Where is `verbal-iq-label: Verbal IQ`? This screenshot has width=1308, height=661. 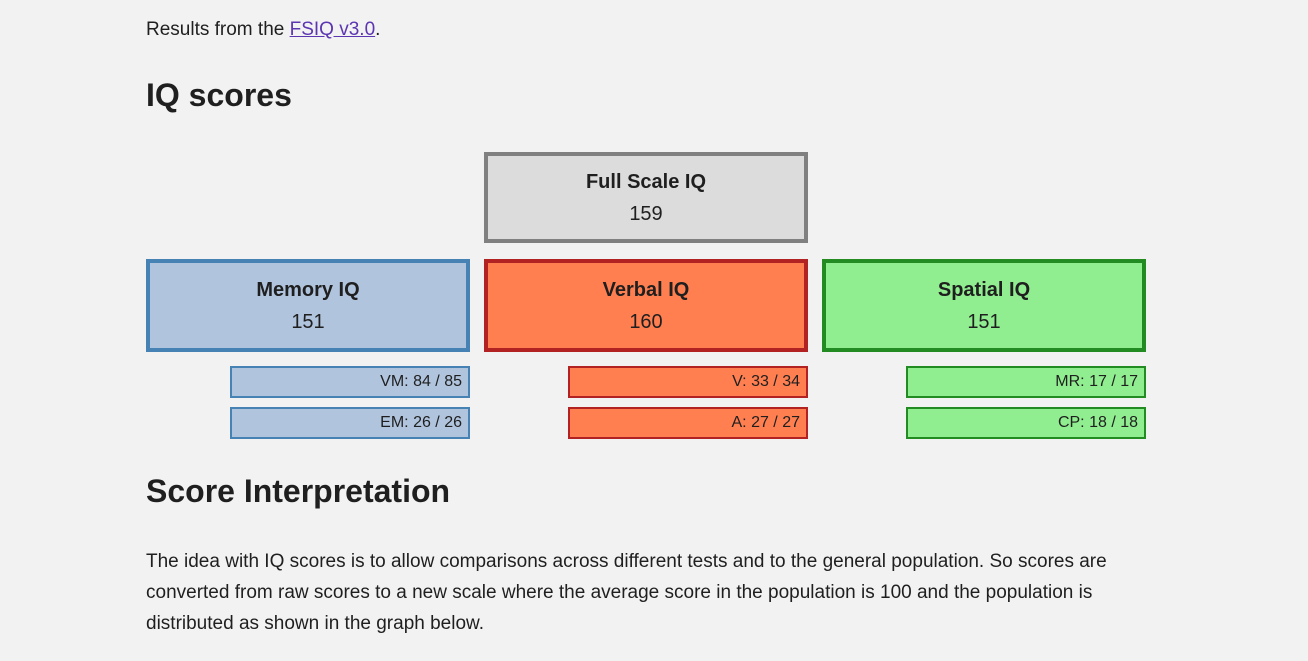
verbal-iq-label: Verbal IQ is located at coordinates (646, 289).